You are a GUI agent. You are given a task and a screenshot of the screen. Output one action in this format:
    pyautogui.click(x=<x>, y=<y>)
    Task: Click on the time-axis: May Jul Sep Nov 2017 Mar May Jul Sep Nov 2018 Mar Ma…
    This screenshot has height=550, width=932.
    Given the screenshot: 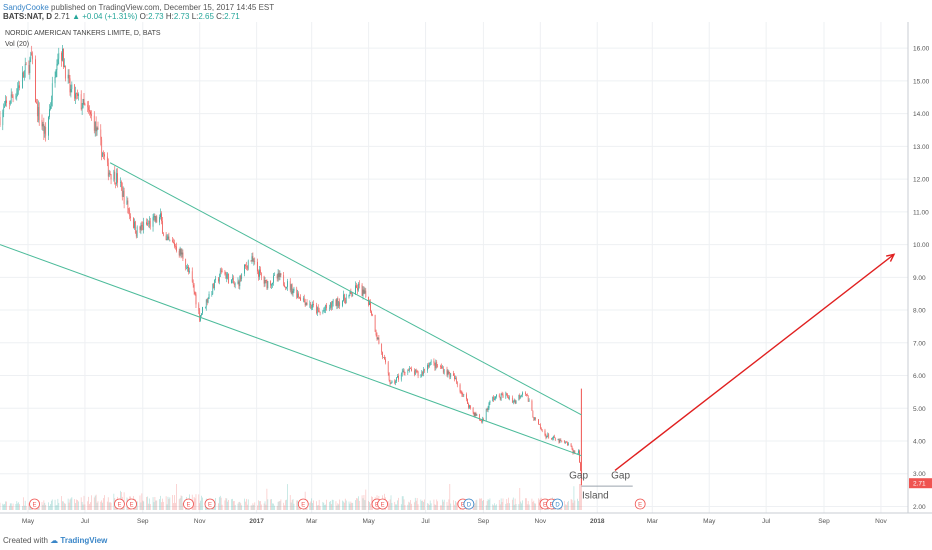 What is the action you would take?
    pyautogui.click(x=455, y=521)
    